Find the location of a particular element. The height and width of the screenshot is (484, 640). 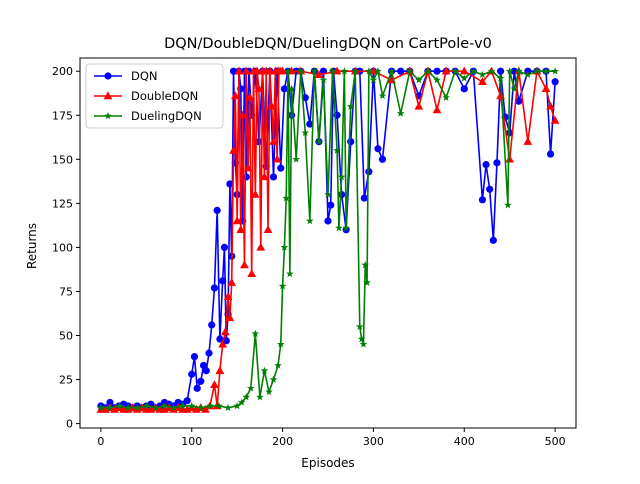

x-tick-label: 300 is located at coordinates (373, 441).